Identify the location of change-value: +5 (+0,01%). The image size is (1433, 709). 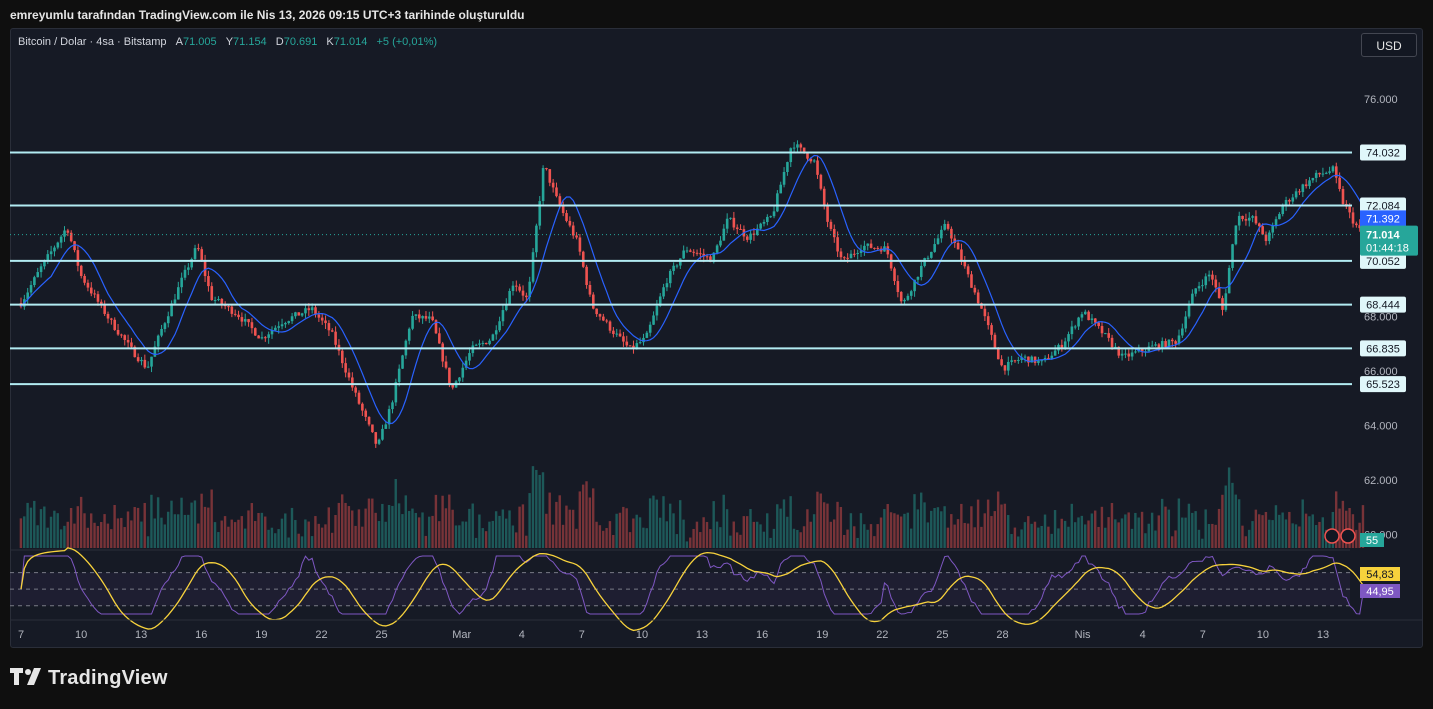
(407, 42).